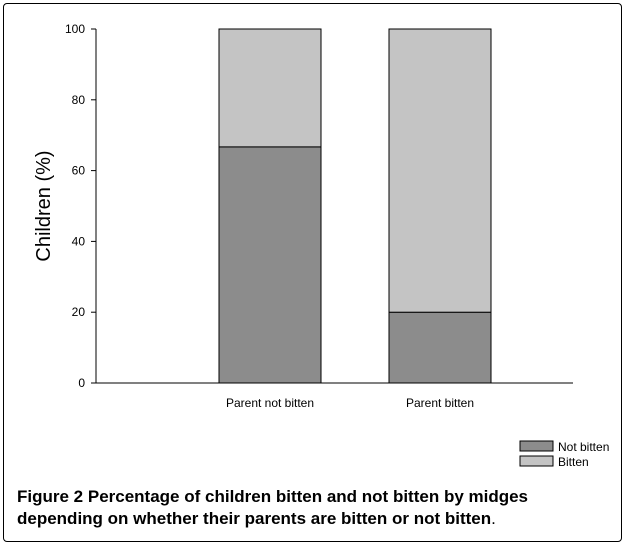 This screenshot has height=547, width=627. I want to click on y-axis-title: Children (%), so click(44, 205).